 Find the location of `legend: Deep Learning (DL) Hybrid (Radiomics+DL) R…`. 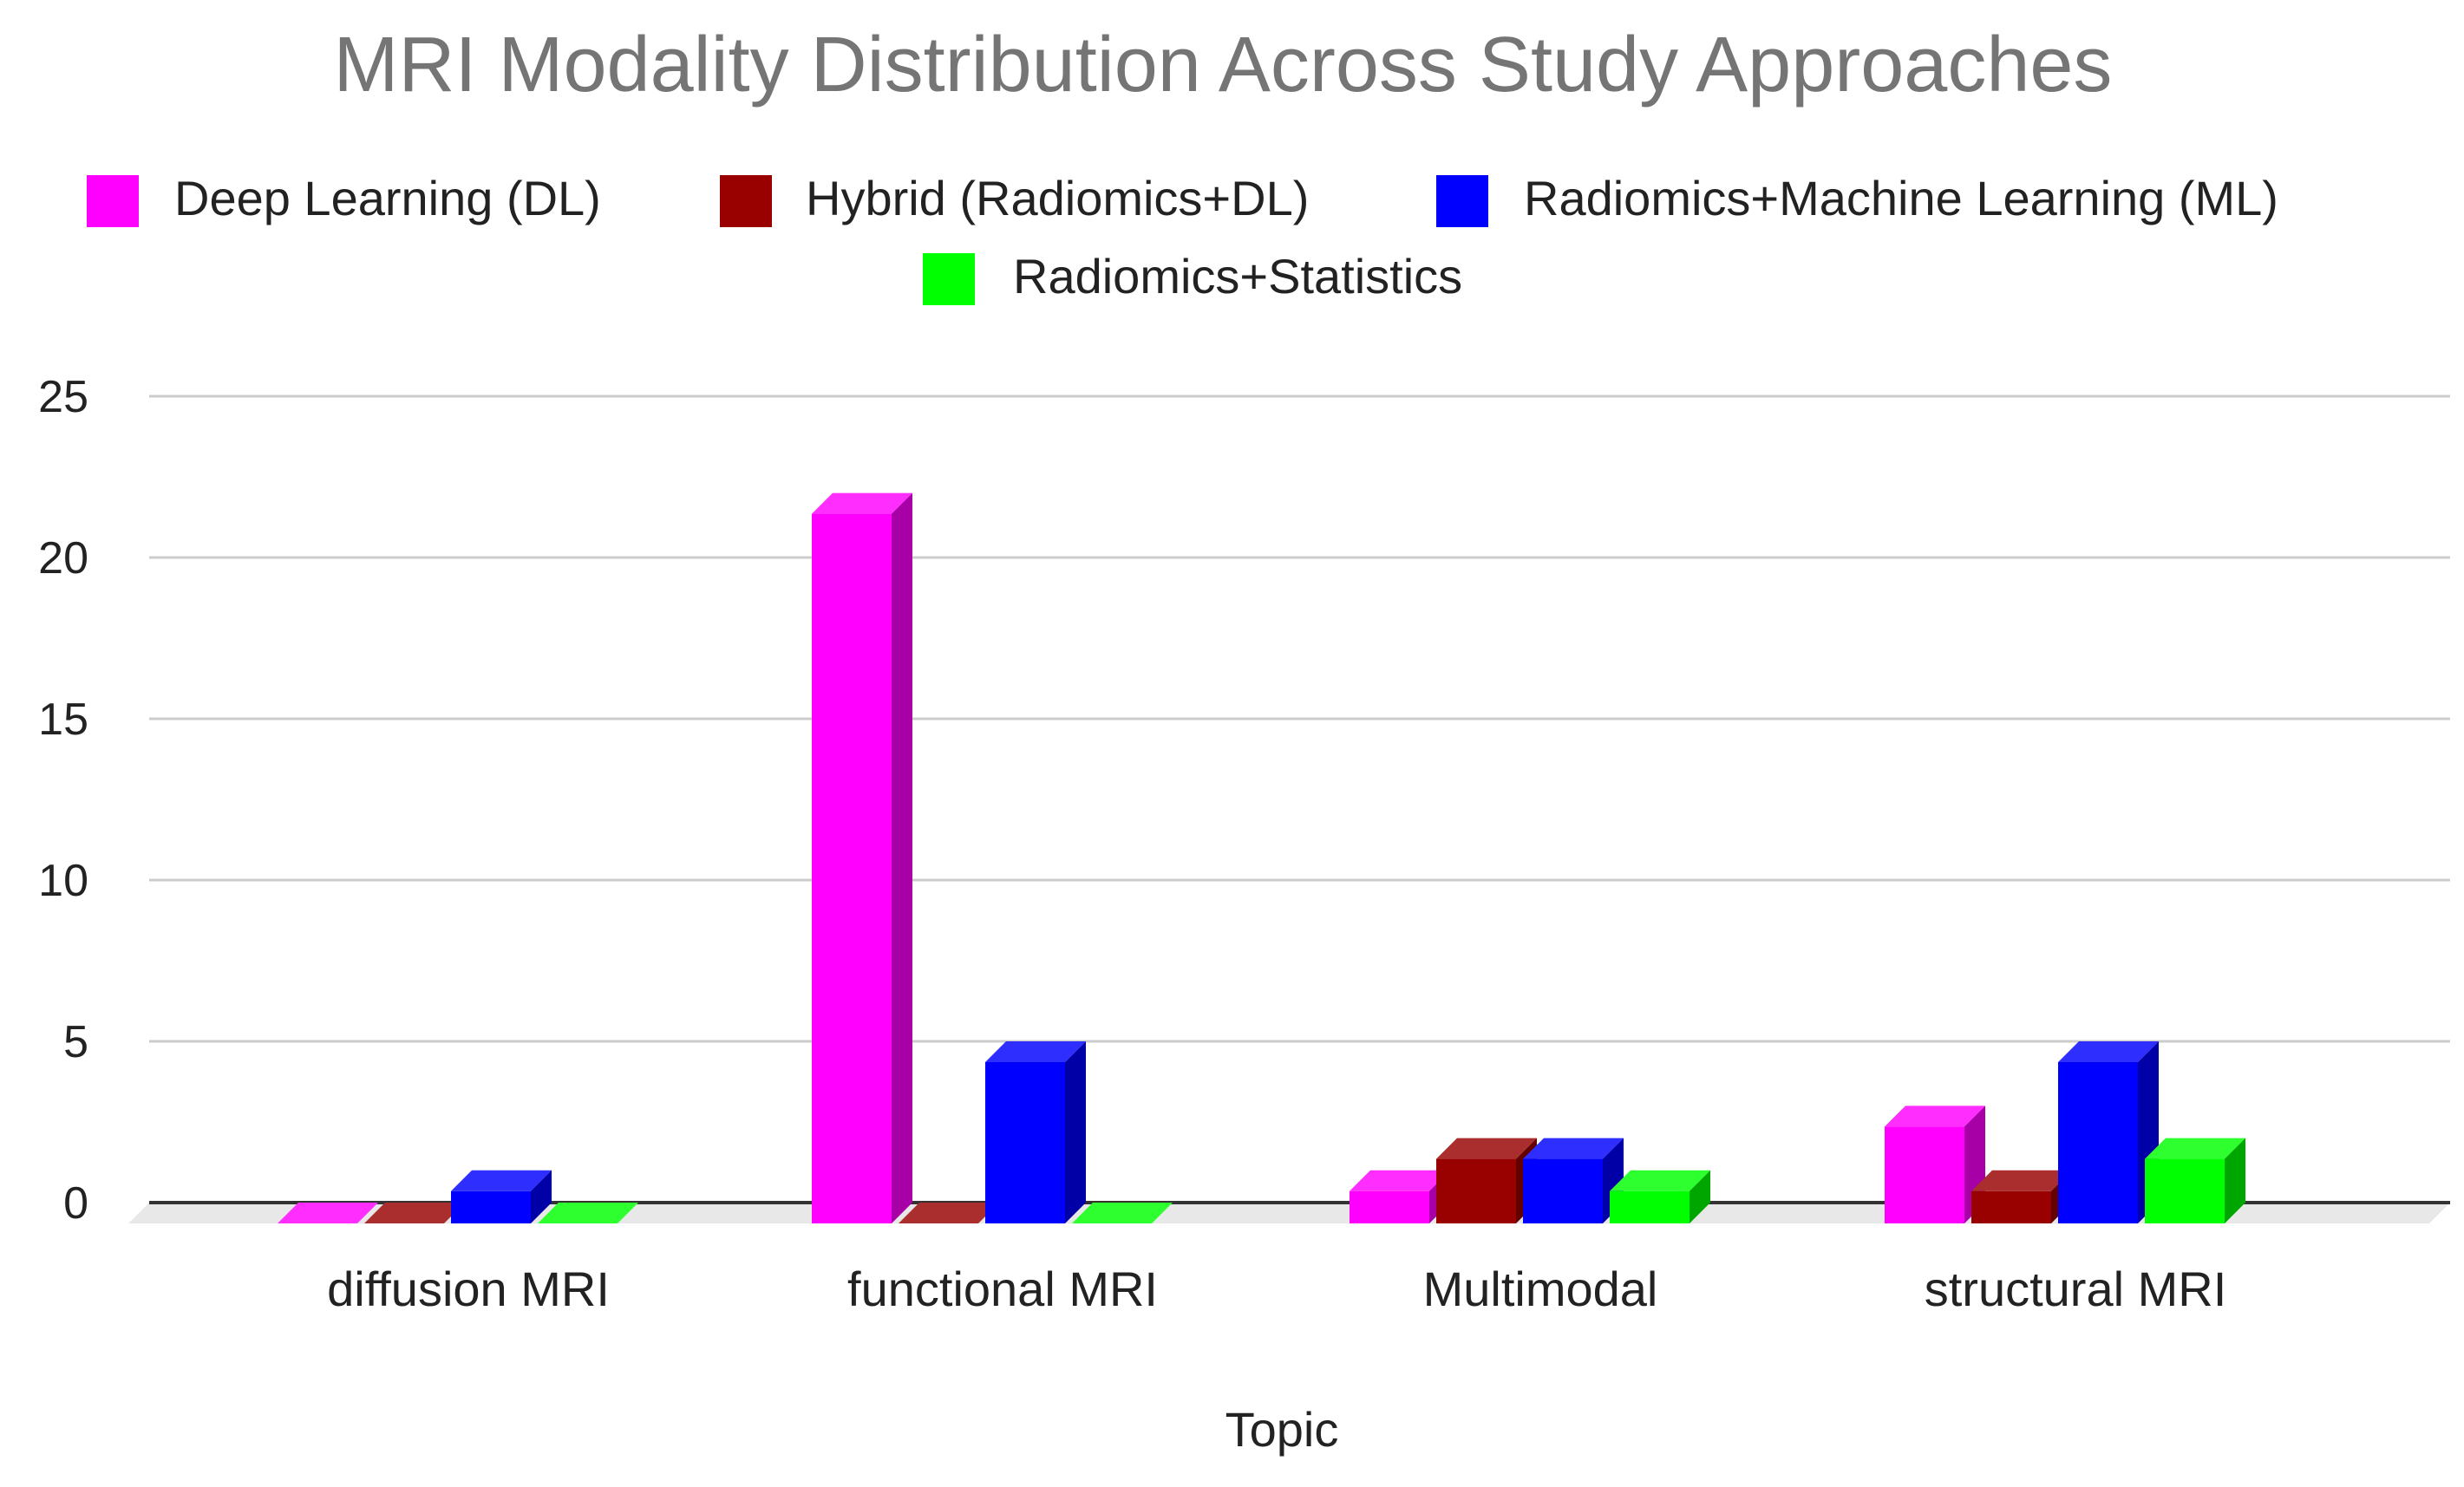

legend: Deep Learning (DL) Hybrid (Radiomics+DL) R… is located at coordinates (1182, 238).